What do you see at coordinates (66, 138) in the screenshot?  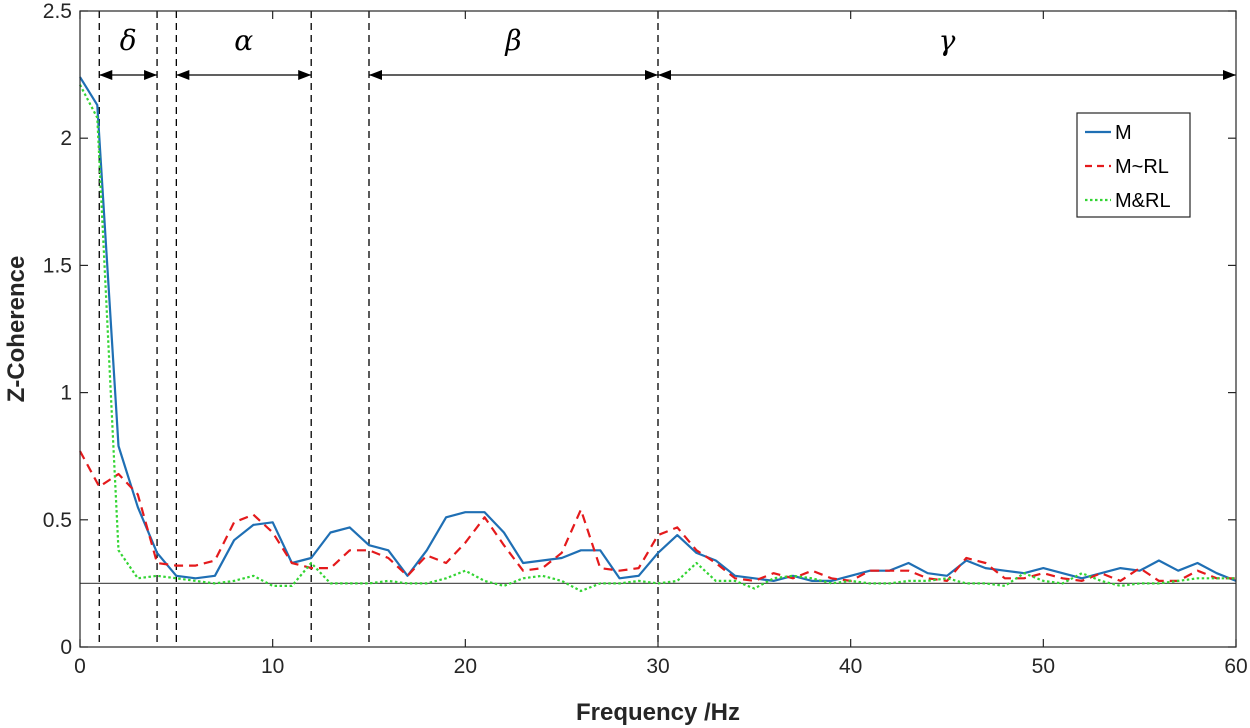 I see `y-tick-label: 2` at bounding box center [66, 138].